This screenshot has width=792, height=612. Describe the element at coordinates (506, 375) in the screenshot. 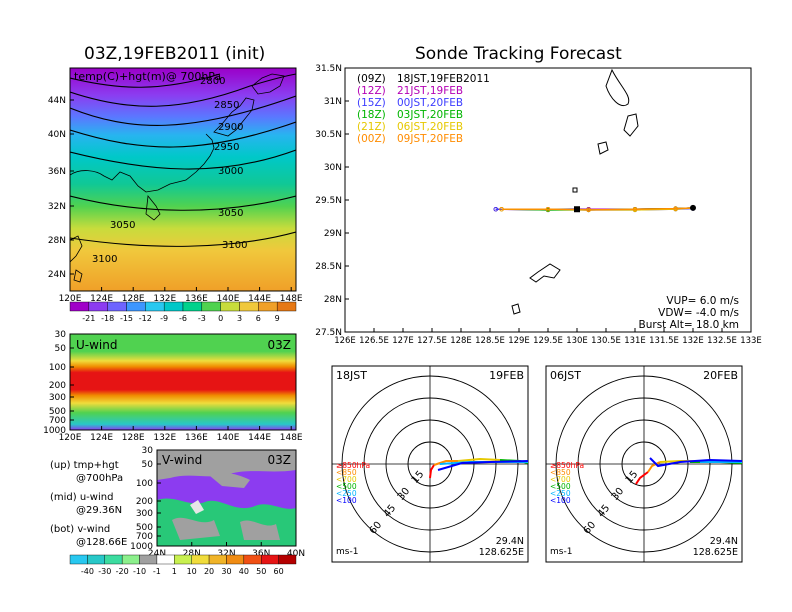

I see `hodograph-date: 19FEB` at that location.